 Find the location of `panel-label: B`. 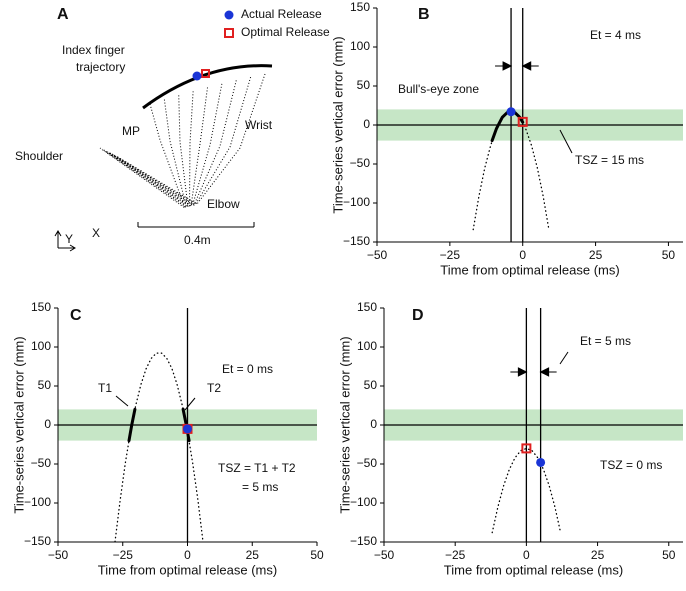

panel-label: B is located at coordinates (424, 14).